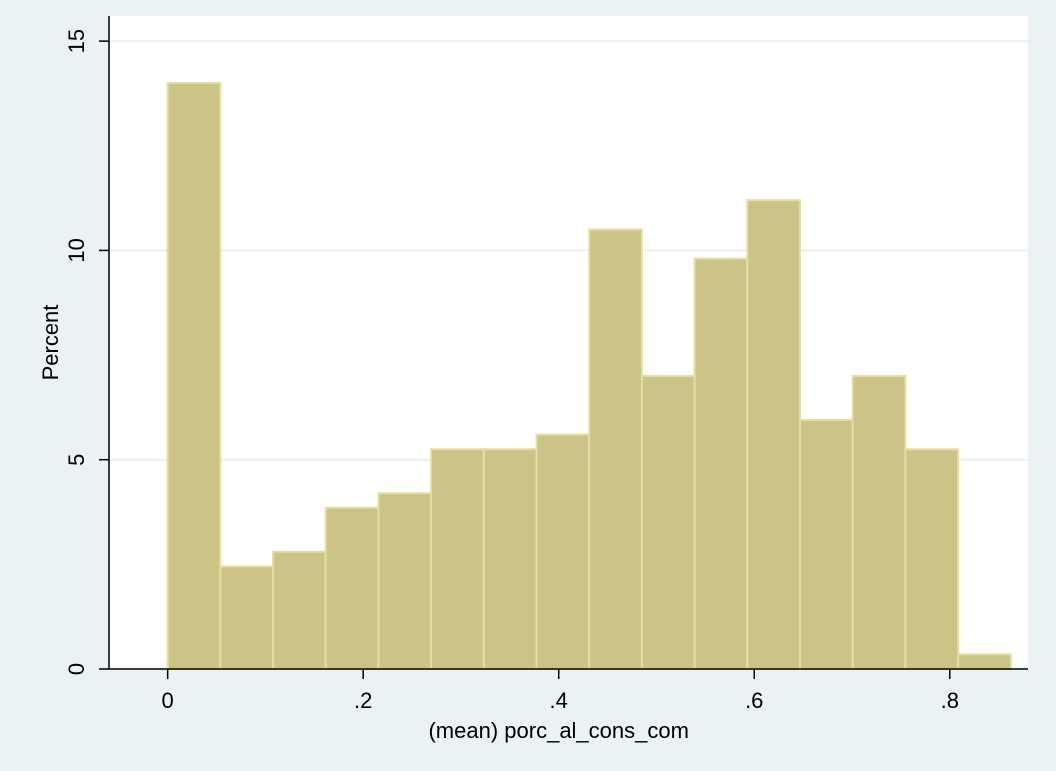 This screenshot has width=1056, height=771. What do you see at coordinates (363, 700) in the screenshot?
I see `x-tick-label: .2` at bounding box center [363, 700].